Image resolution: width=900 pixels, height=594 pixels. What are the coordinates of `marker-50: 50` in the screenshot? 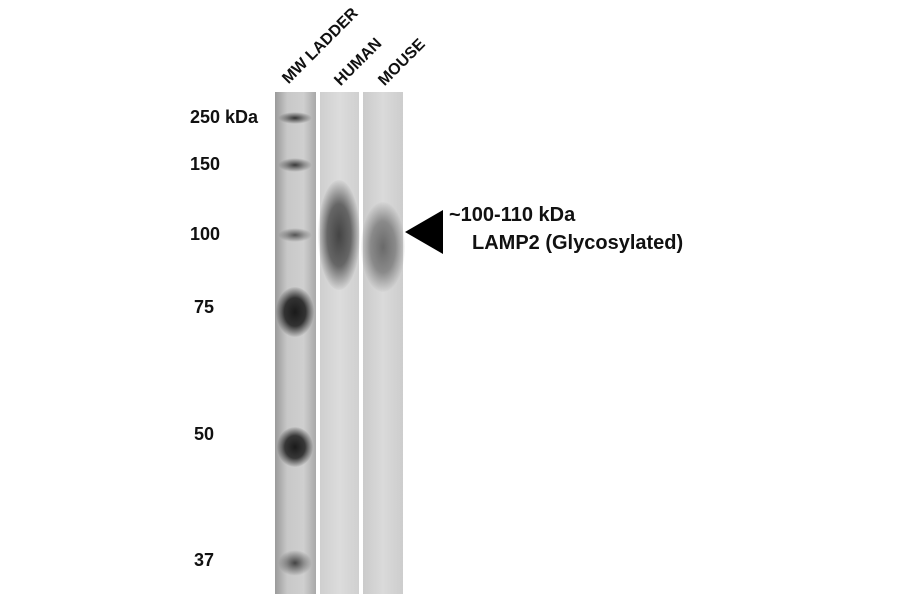 It's located at (204, 434).